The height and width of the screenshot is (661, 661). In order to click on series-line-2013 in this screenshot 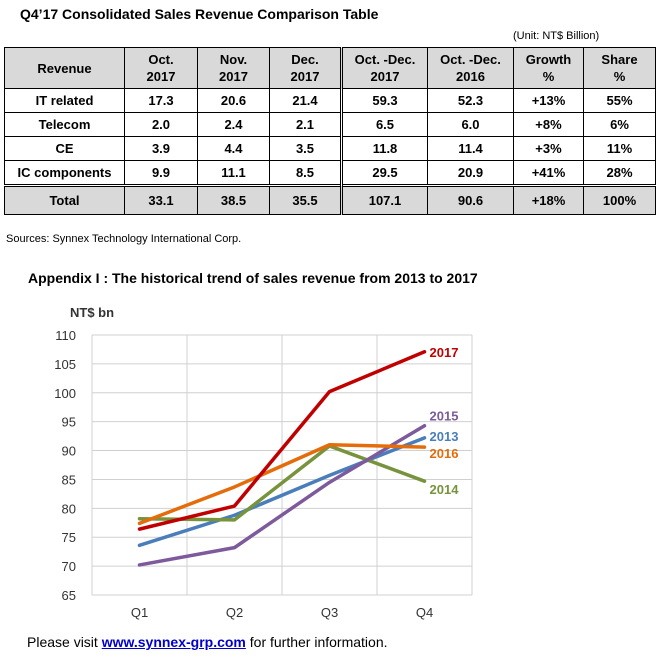, I will do `click(282, 492)`.